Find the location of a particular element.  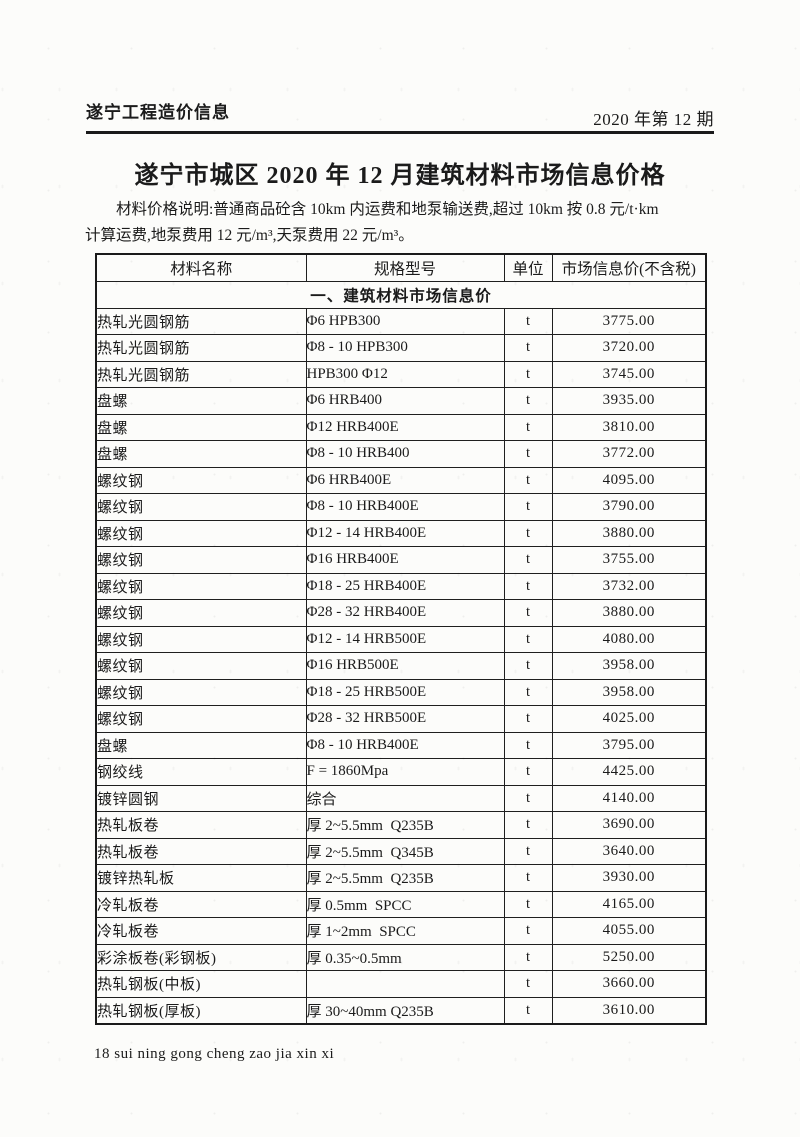

table-cell: 4025.00 is located at coordinates (629, 719).